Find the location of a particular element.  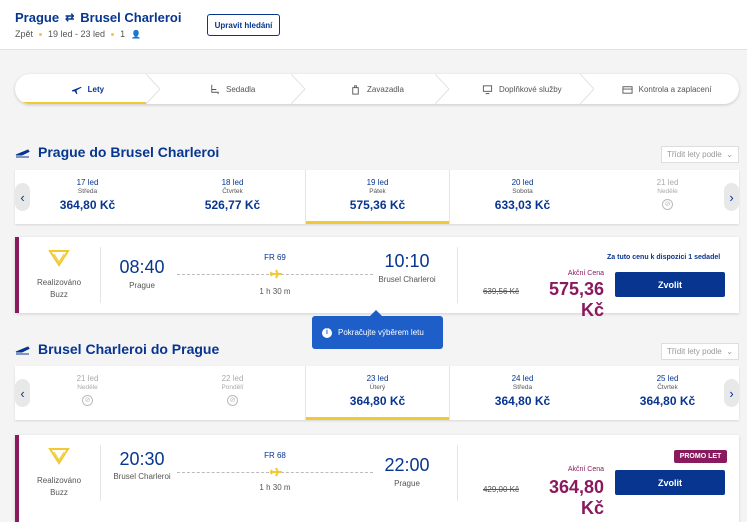

date-cell-selected: 19 led Pátek 575,36 Kč is located at coordinates (377, 197).